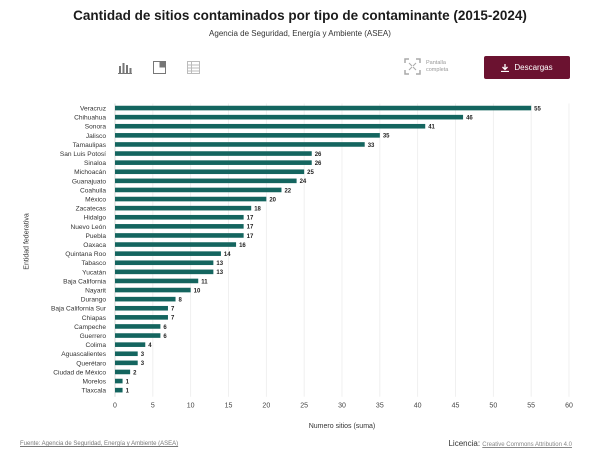 This screenshot has height=452, width=600. I want to click on bar-value-label: 20, so click(272, 200).